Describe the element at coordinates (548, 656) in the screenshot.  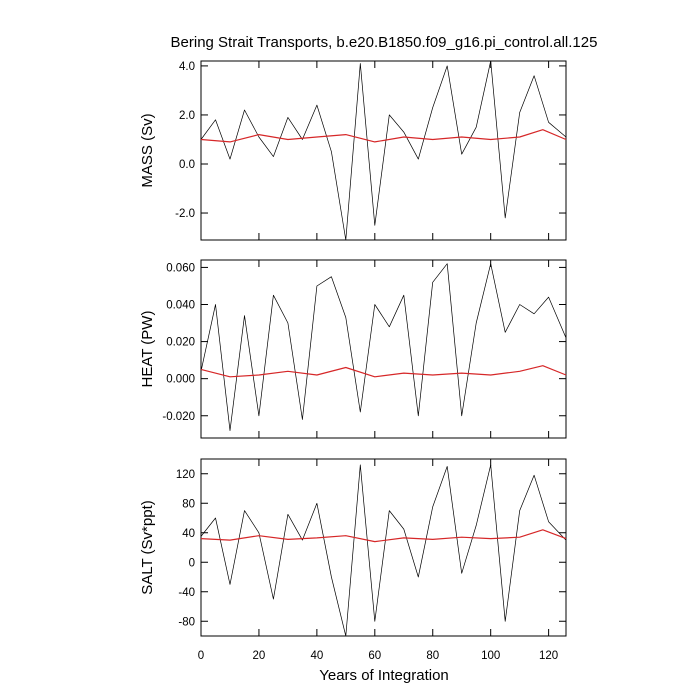
I see `x-tick-label: 120` at that location.